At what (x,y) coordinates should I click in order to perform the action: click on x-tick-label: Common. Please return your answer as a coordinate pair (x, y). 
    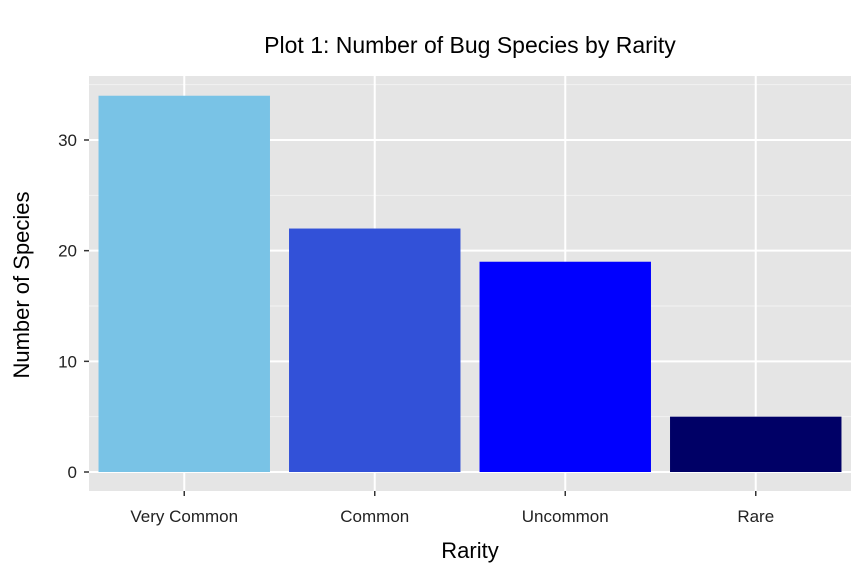
    Looking at the image, I should click on (374, 516).